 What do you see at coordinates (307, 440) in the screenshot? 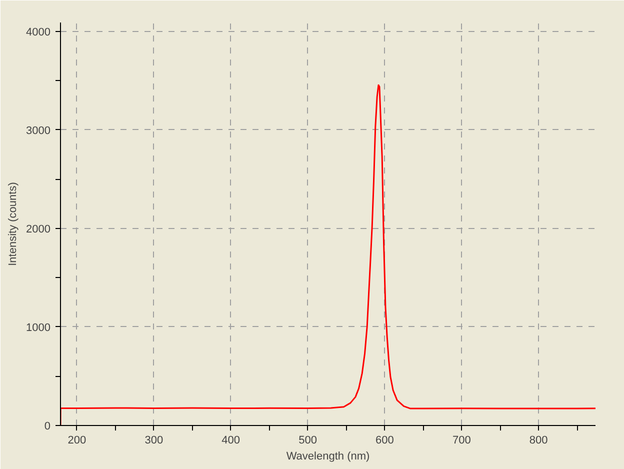
I see `x-tick-label: 500` at bounding box center [307, 440].